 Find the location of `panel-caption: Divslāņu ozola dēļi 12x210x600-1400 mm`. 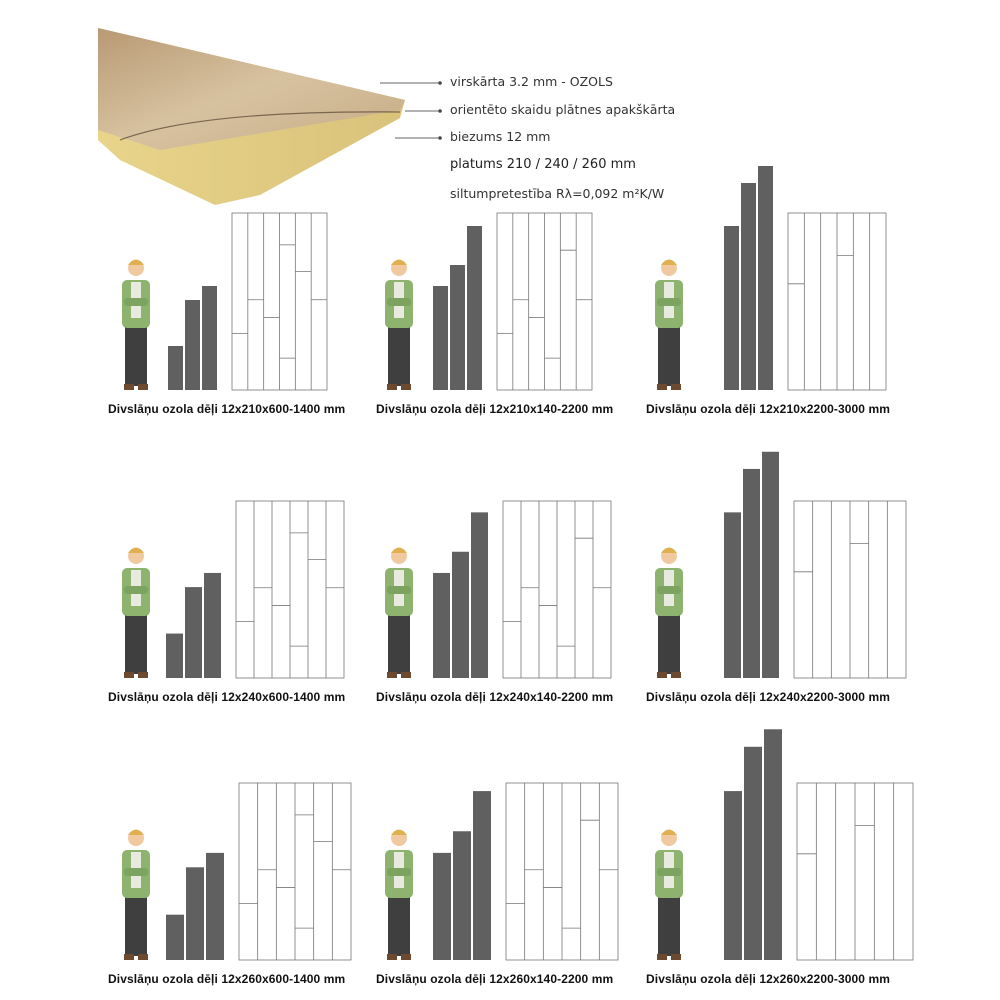

panel-caption: Divslāņu ozola dēļi 12x210x600-1400 mm is located at coordinates (227, 409).